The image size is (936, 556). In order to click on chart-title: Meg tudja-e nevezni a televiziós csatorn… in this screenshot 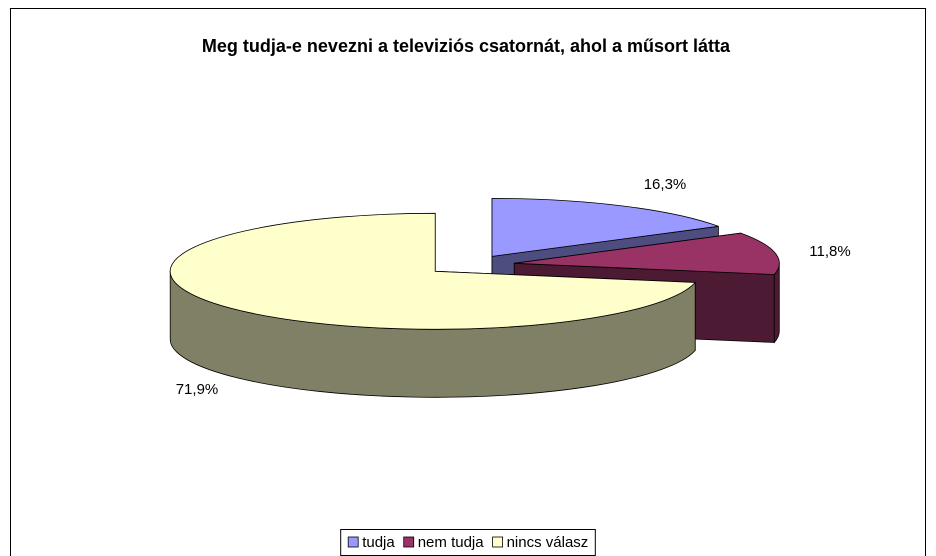, I will do `click(466, 46)`.